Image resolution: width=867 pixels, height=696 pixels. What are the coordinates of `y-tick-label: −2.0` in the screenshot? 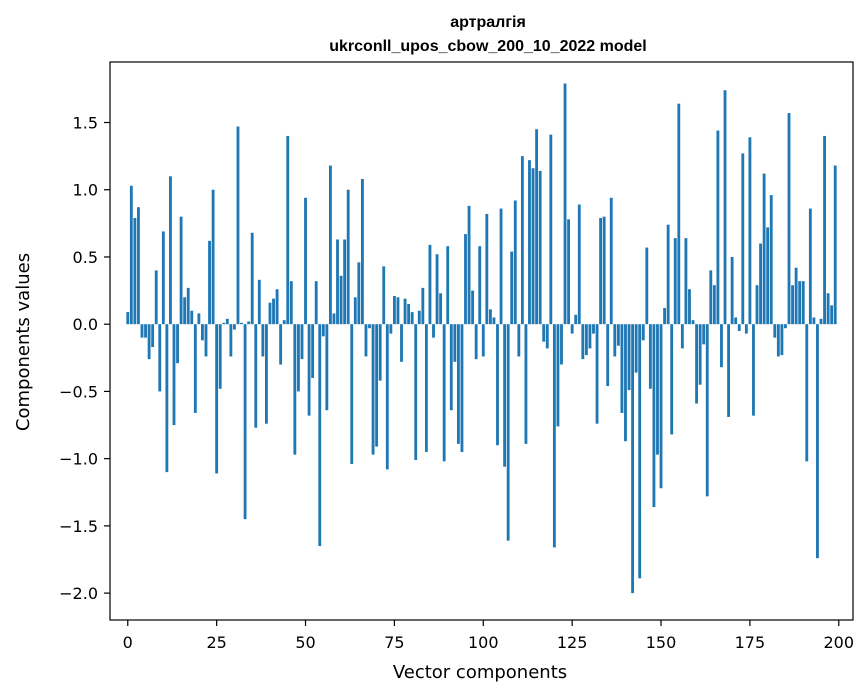 It's located at (78, 593).